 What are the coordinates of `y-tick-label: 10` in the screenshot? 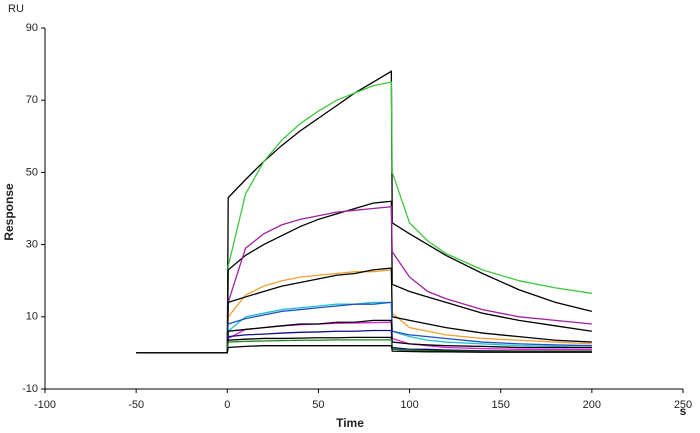 It's located at (32, 317).